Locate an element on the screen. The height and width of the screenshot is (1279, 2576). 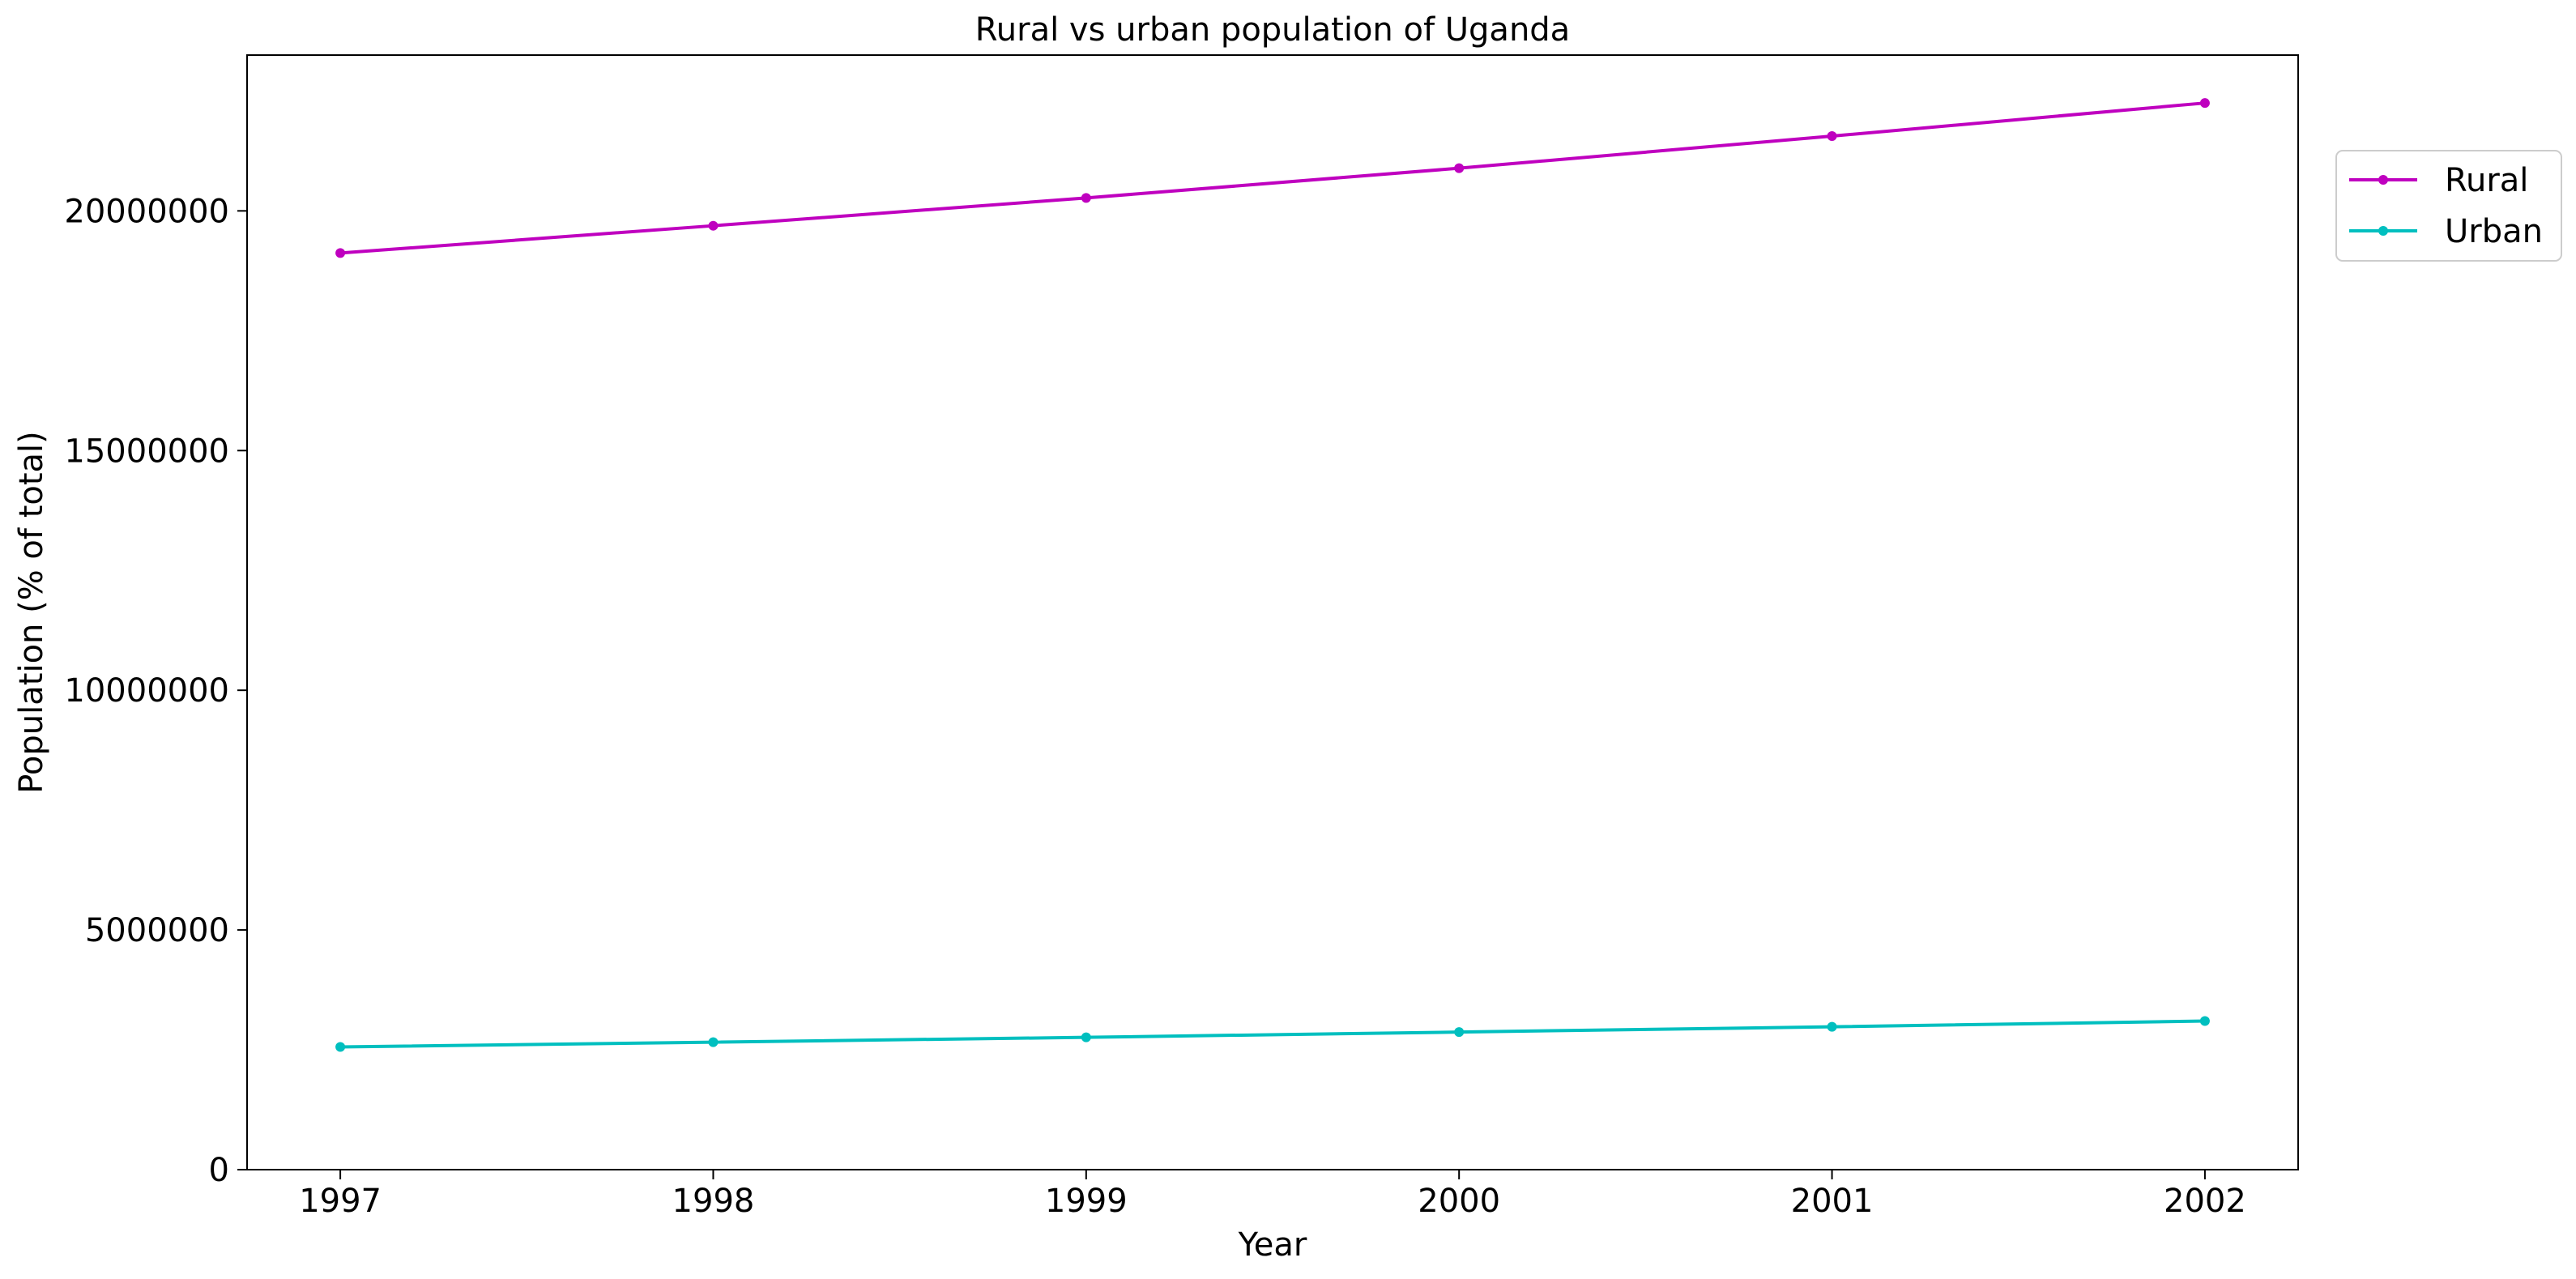
series-line-rural is located at coordinates (1273, 178).